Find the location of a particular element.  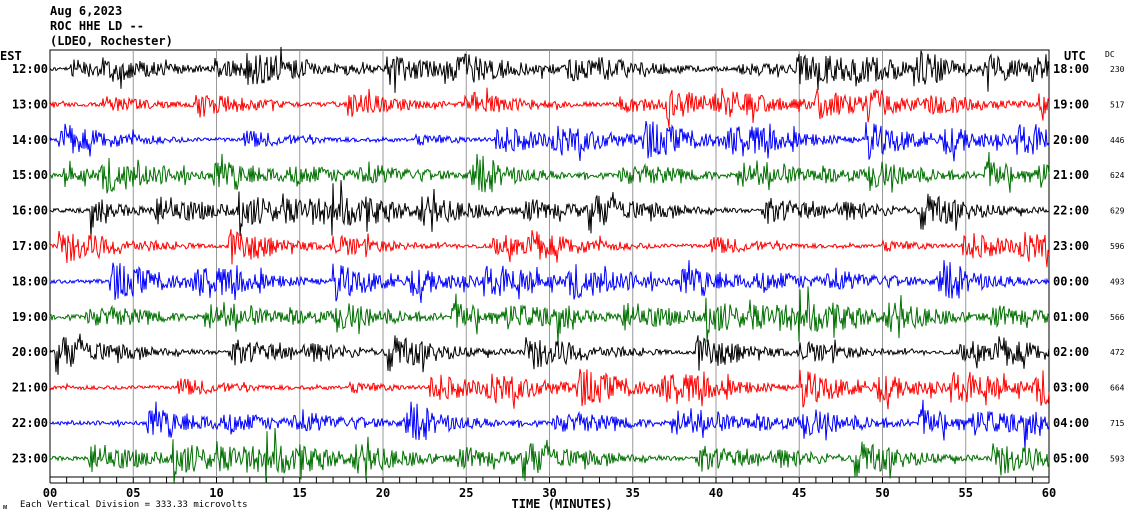

est-time-label: 16:00 is located at coordinates (30, 211).